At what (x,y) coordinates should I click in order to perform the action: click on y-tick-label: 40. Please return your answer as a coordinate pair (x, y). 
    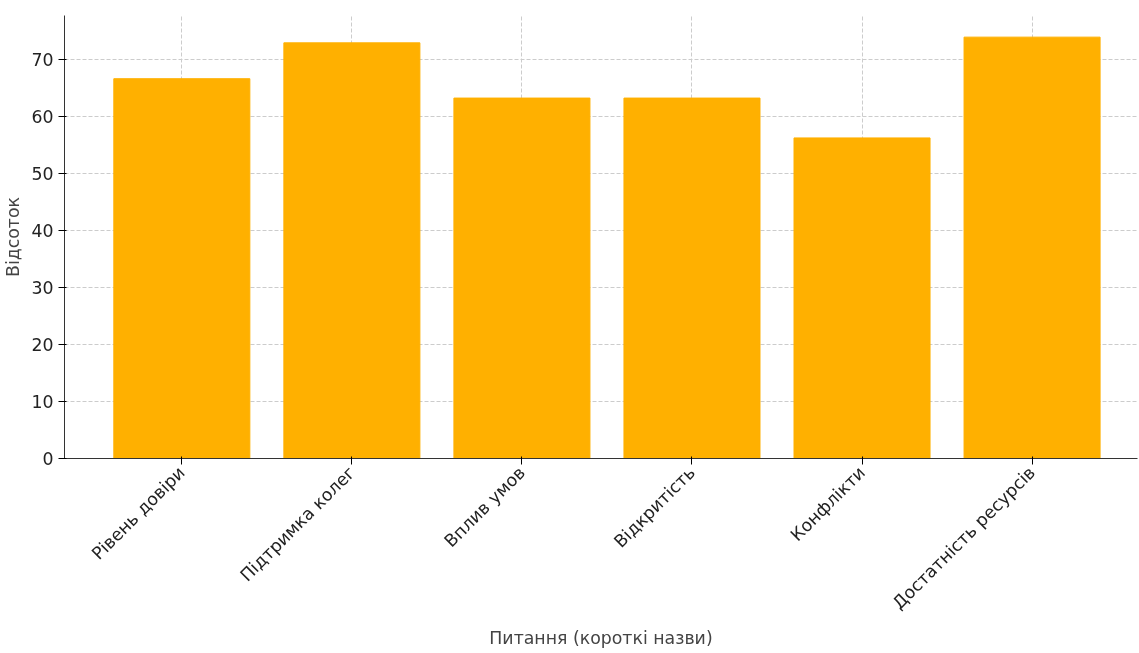
    Looking at the image, I should click on (42, 231).